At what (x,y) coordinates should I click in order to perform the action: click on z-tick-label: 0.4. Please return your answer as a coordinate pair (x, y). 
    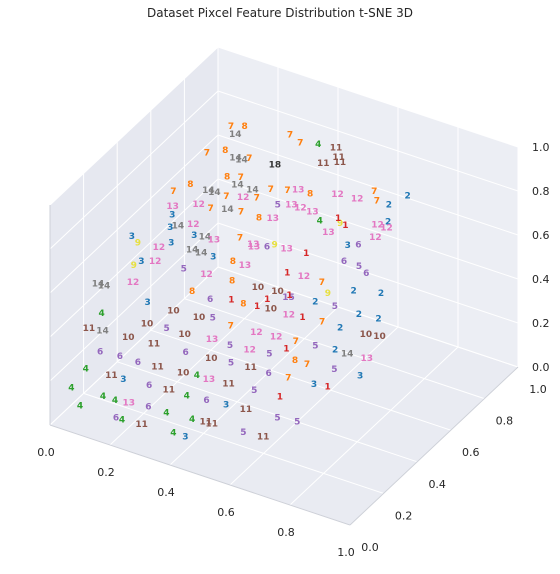
    Looking at the image, I should click on (541, 279).